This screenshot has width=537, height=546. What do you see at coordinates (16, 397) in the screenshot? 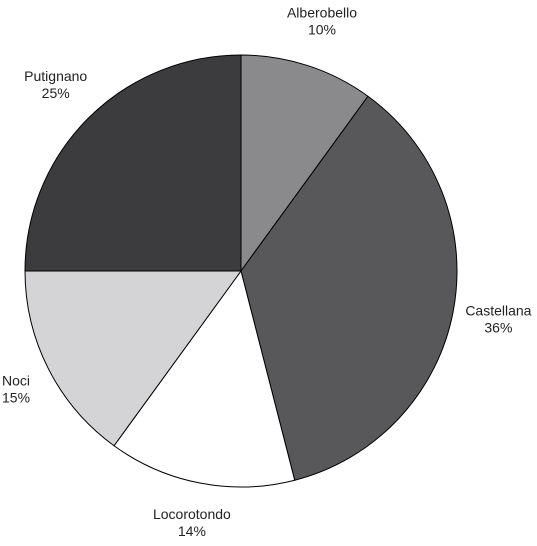
I see `slice-percent-noci: 15%` at bounding box center [16, 397].